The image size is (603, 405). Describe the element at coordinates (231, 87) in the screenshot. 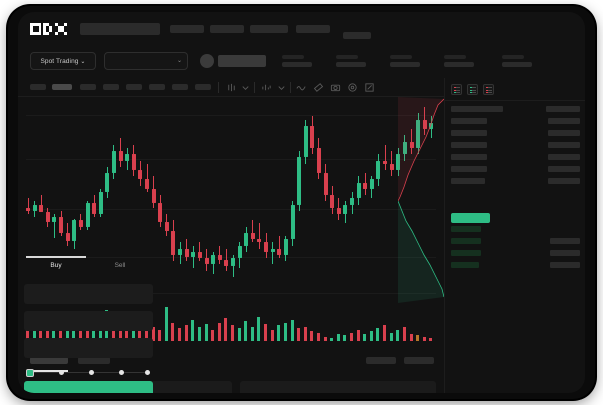

I see `chart-type-icon` at that location.